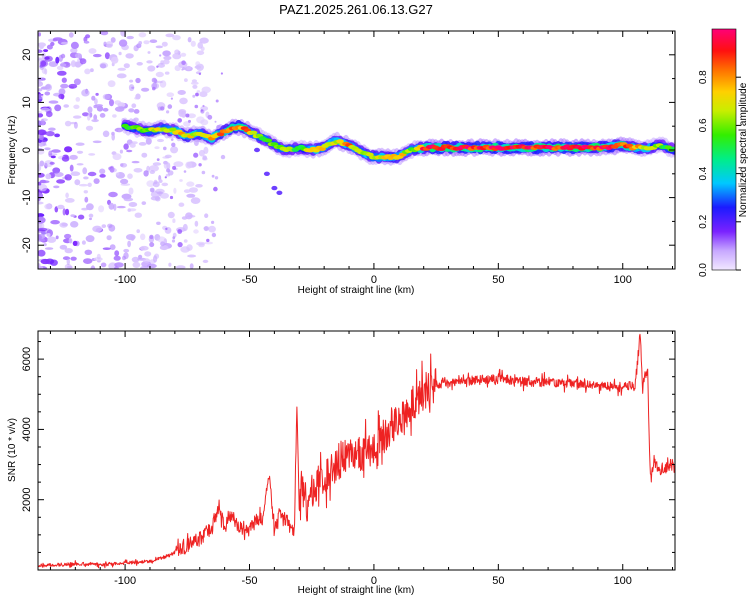  I want to click on y-tick-label: 0, so click(27, 150).